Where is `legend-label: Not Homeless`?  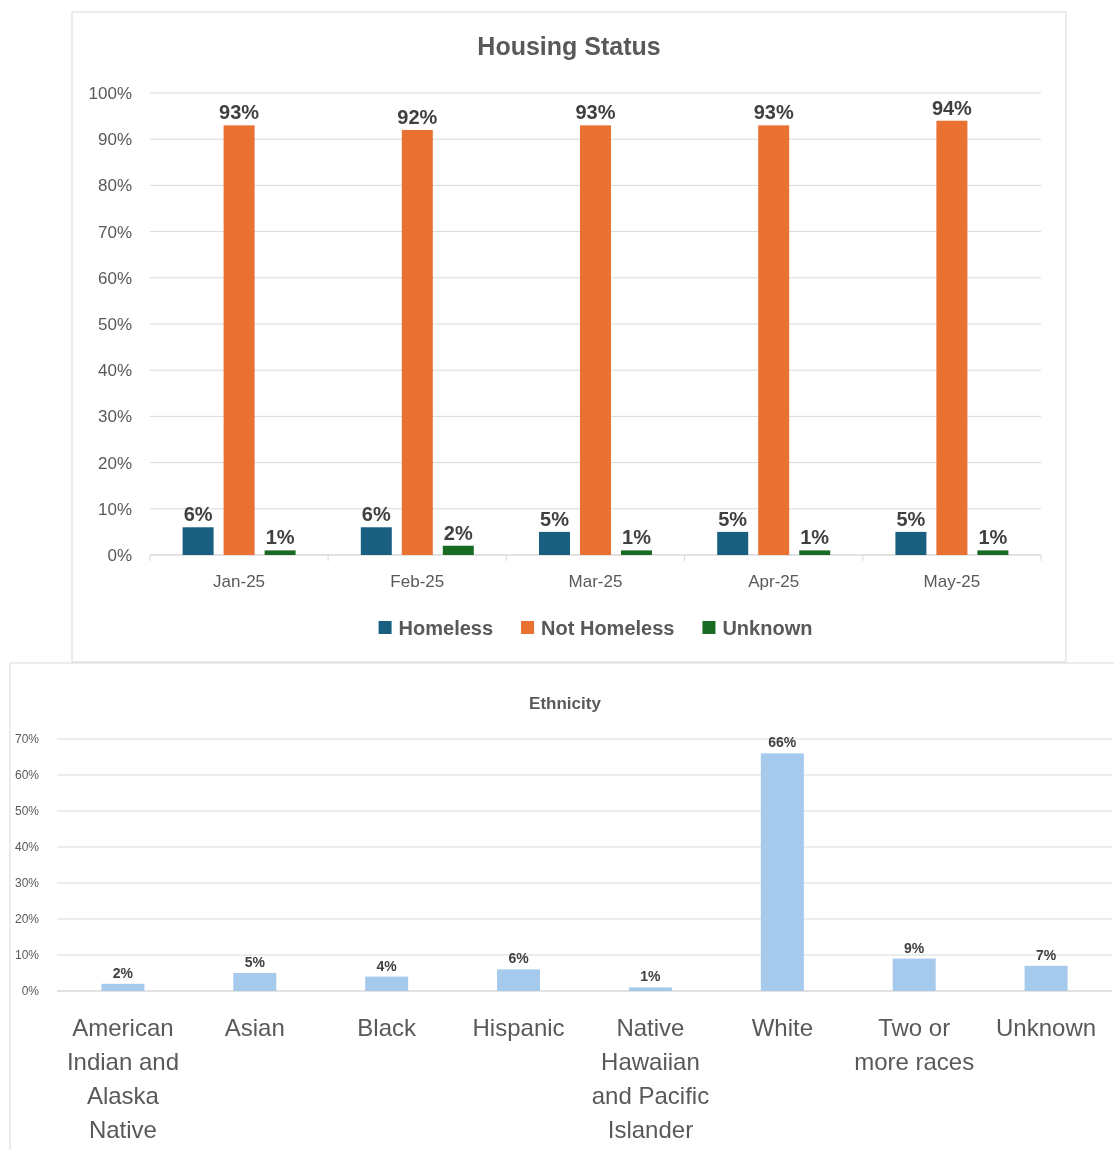
legend-label: Not Homeless is located at coordinates (608, 628).